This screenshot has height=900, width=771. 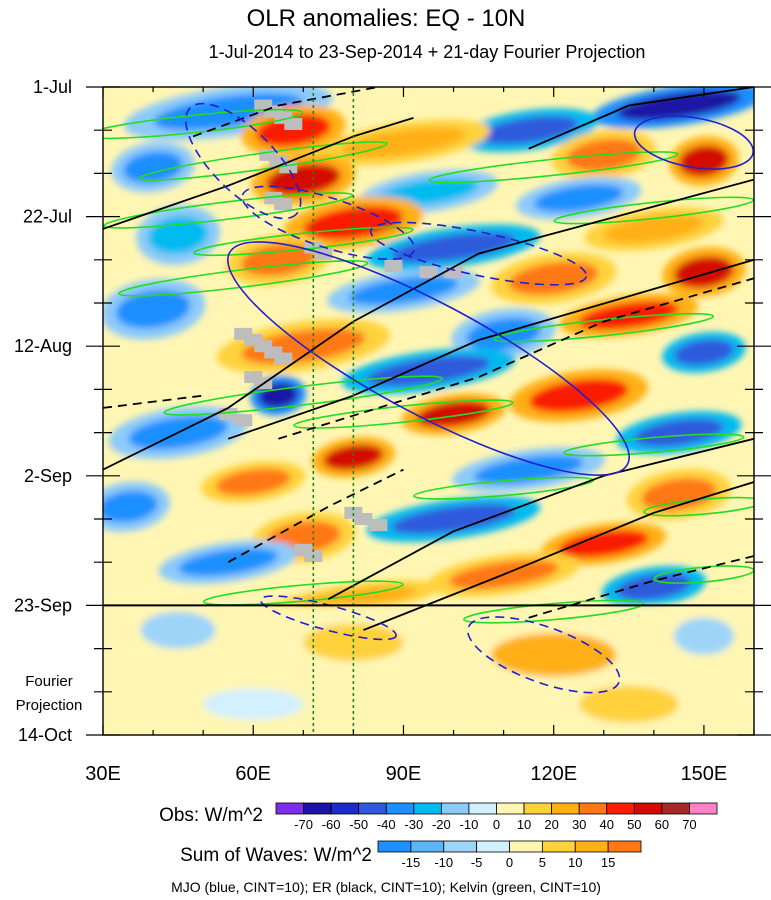 I want to click on x-tick-label: 120E, so click(x=553, y=774).